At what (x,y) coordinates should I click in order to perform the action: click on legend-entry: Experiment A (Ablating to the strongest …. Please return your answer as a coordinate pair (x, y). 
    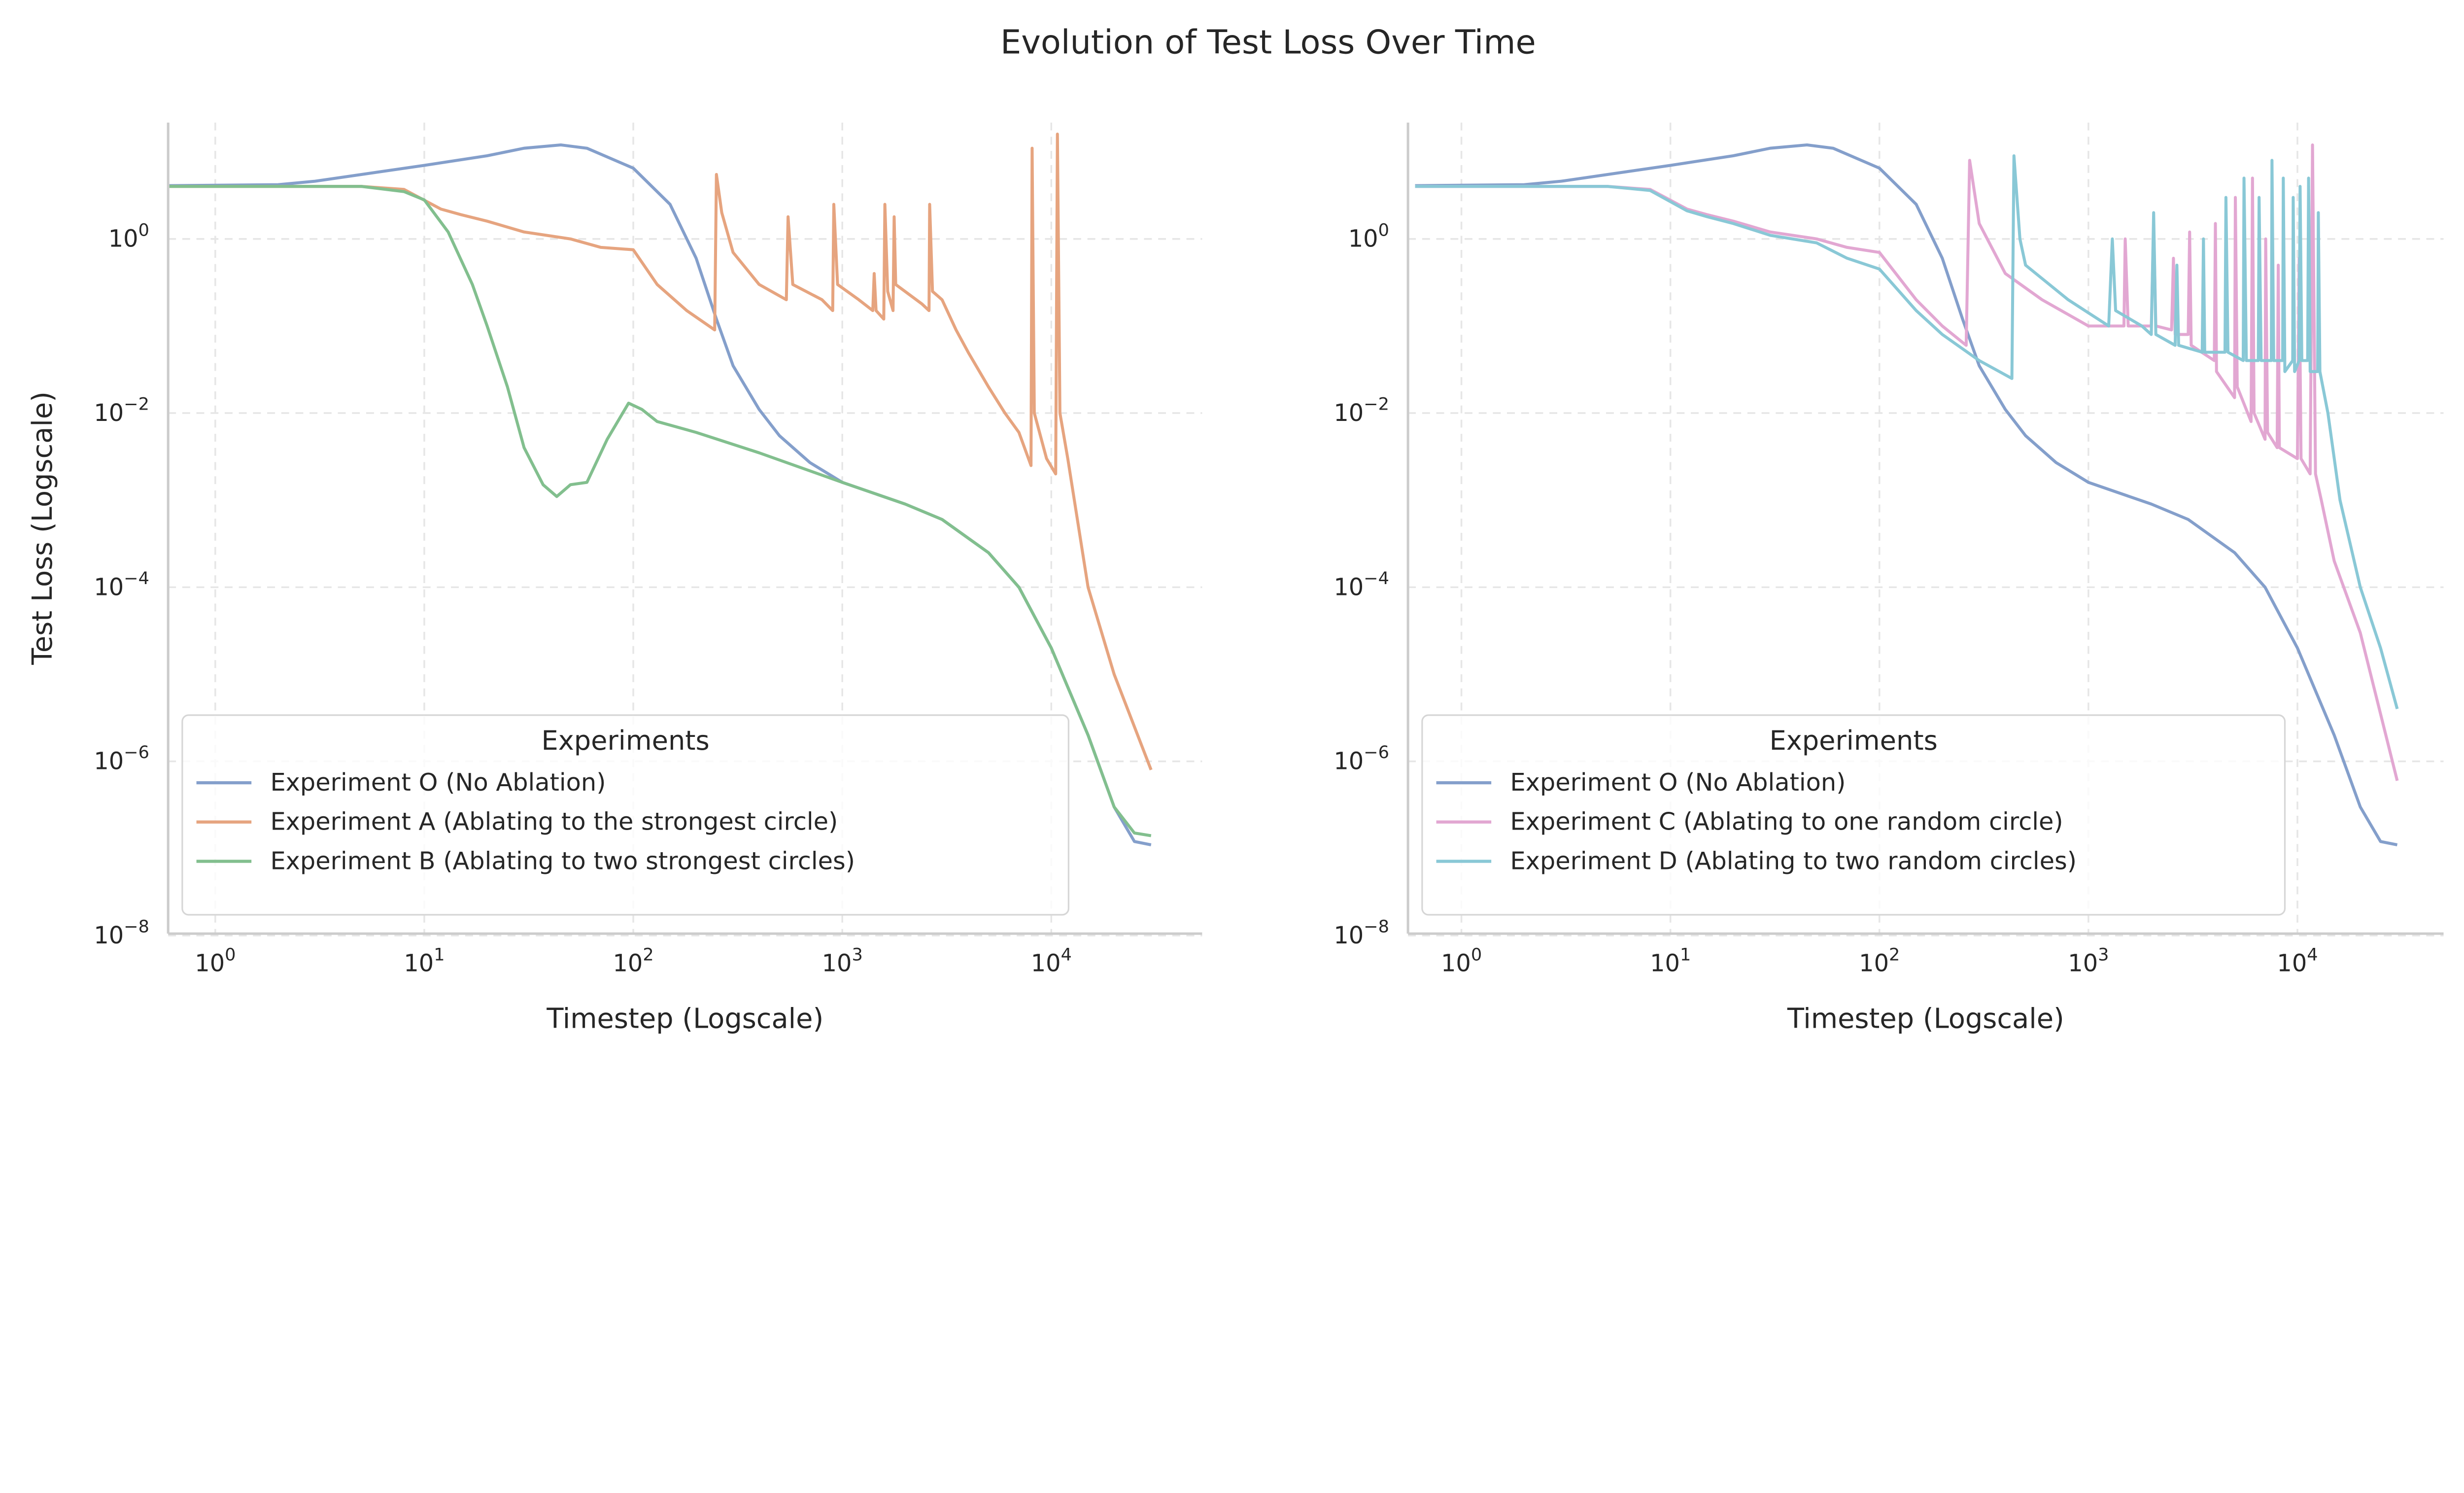
    Looking at the image, I should click on (554, 821).